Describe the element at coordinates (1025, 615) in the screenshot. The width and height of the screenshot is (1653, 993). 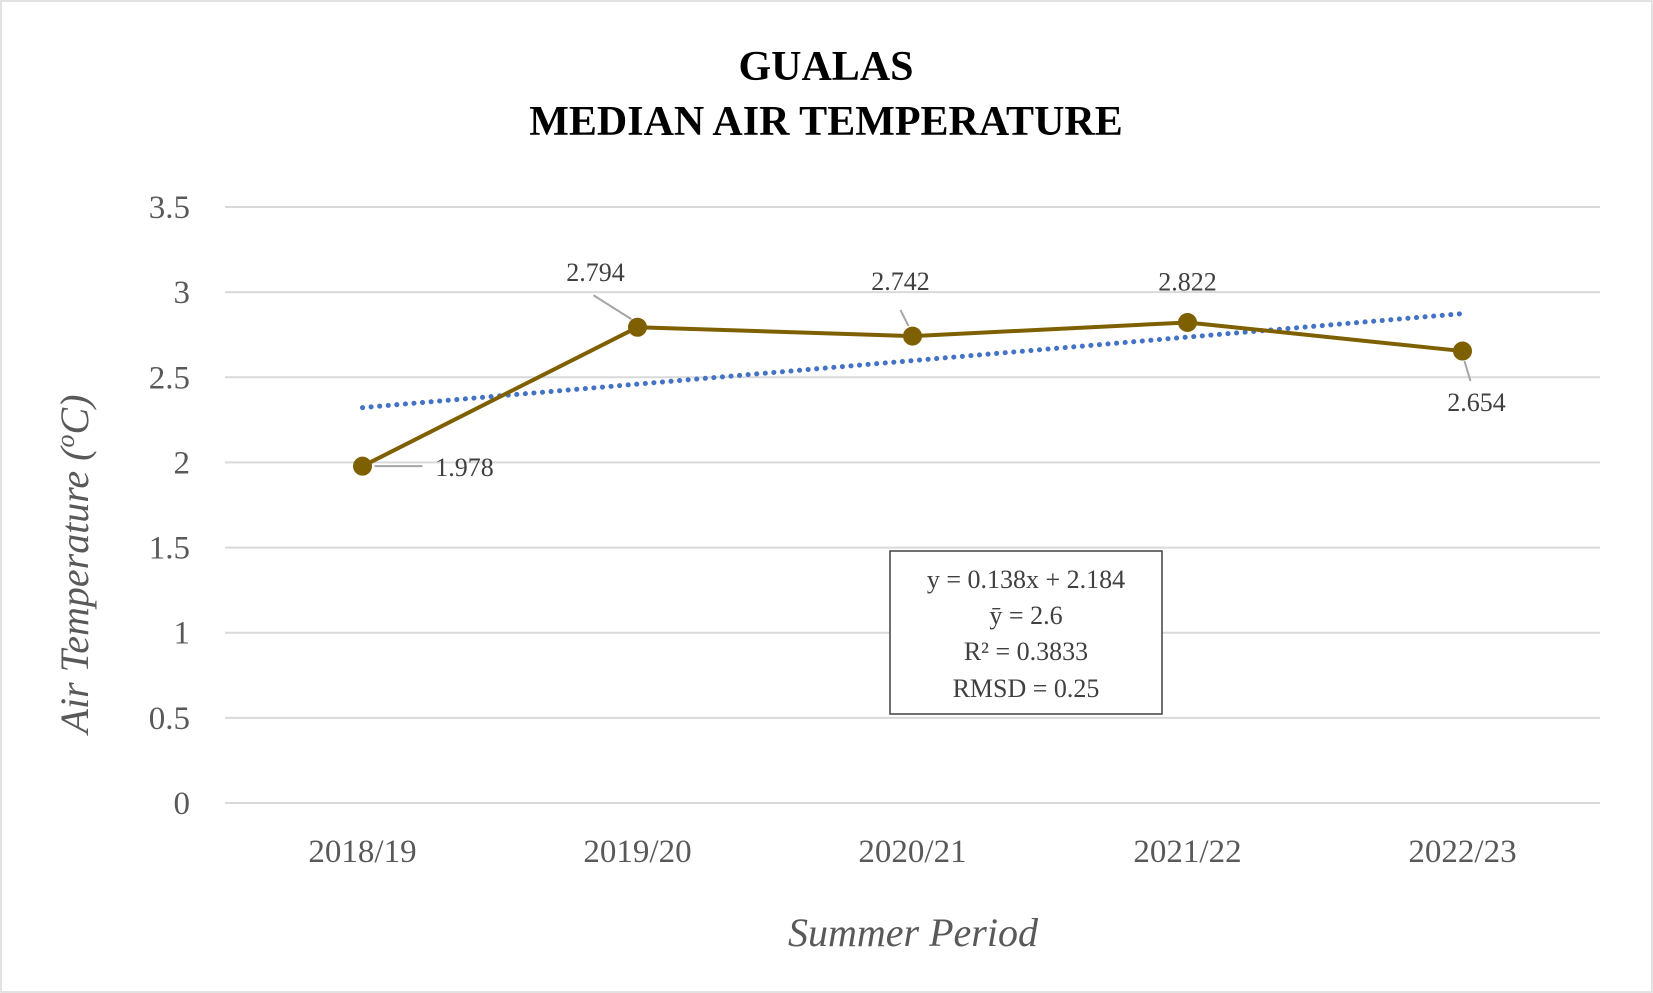
I see `equation-line-2: ȳ = 2.6` at that location.